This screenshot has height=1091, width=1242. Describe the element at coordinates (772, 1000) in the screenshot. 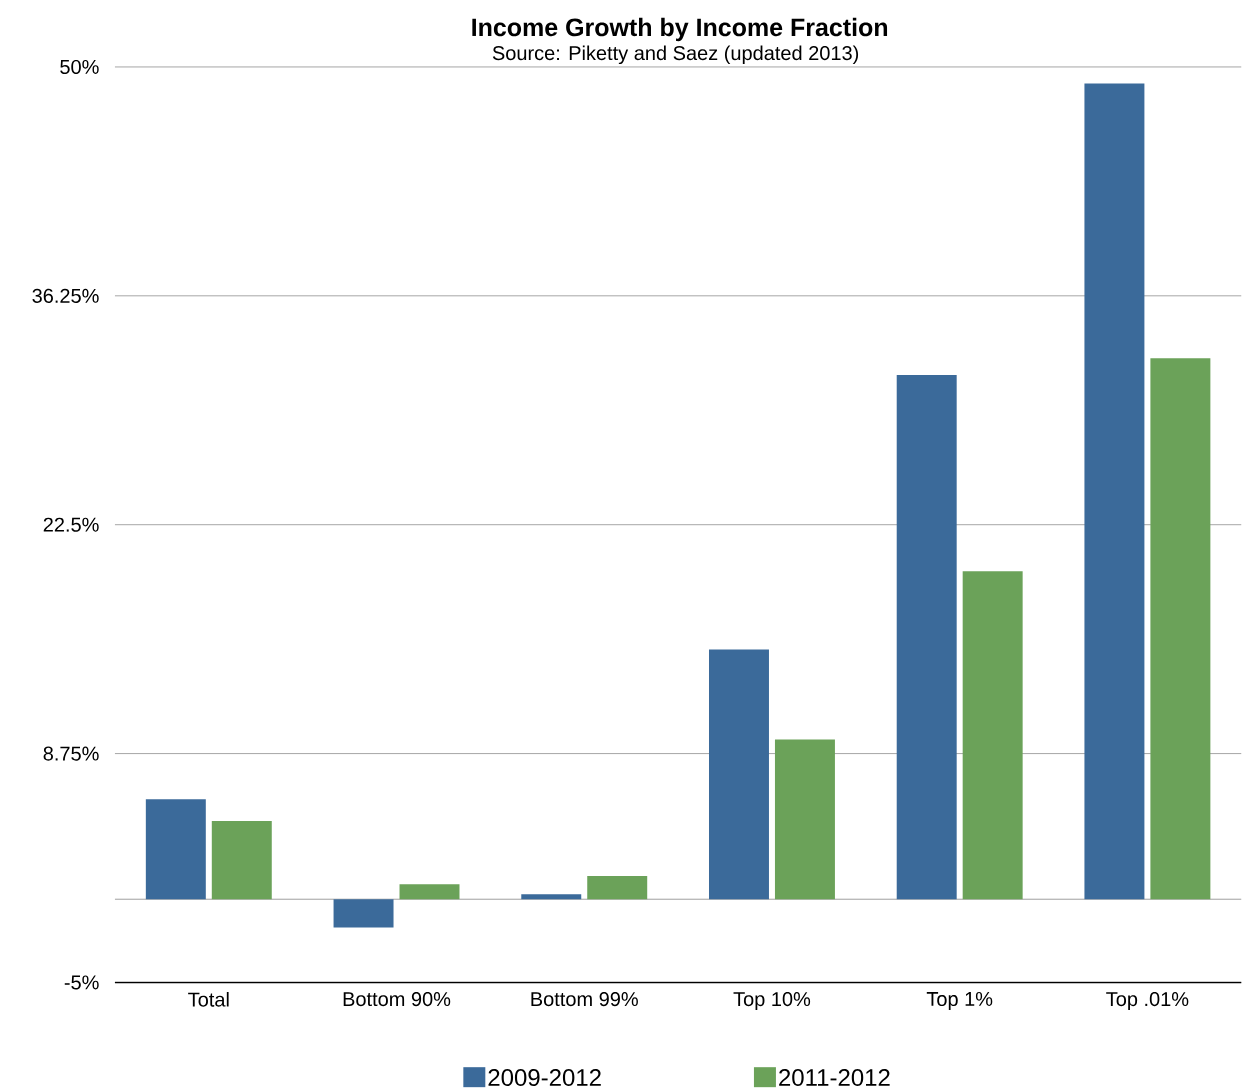

I see `x-tick-label: Top 10%` at that location.